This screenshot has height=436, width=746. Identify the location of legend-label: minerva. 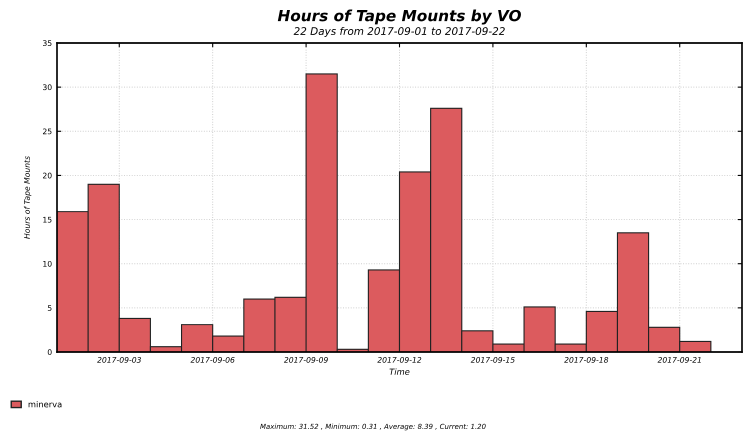
(45, 404).